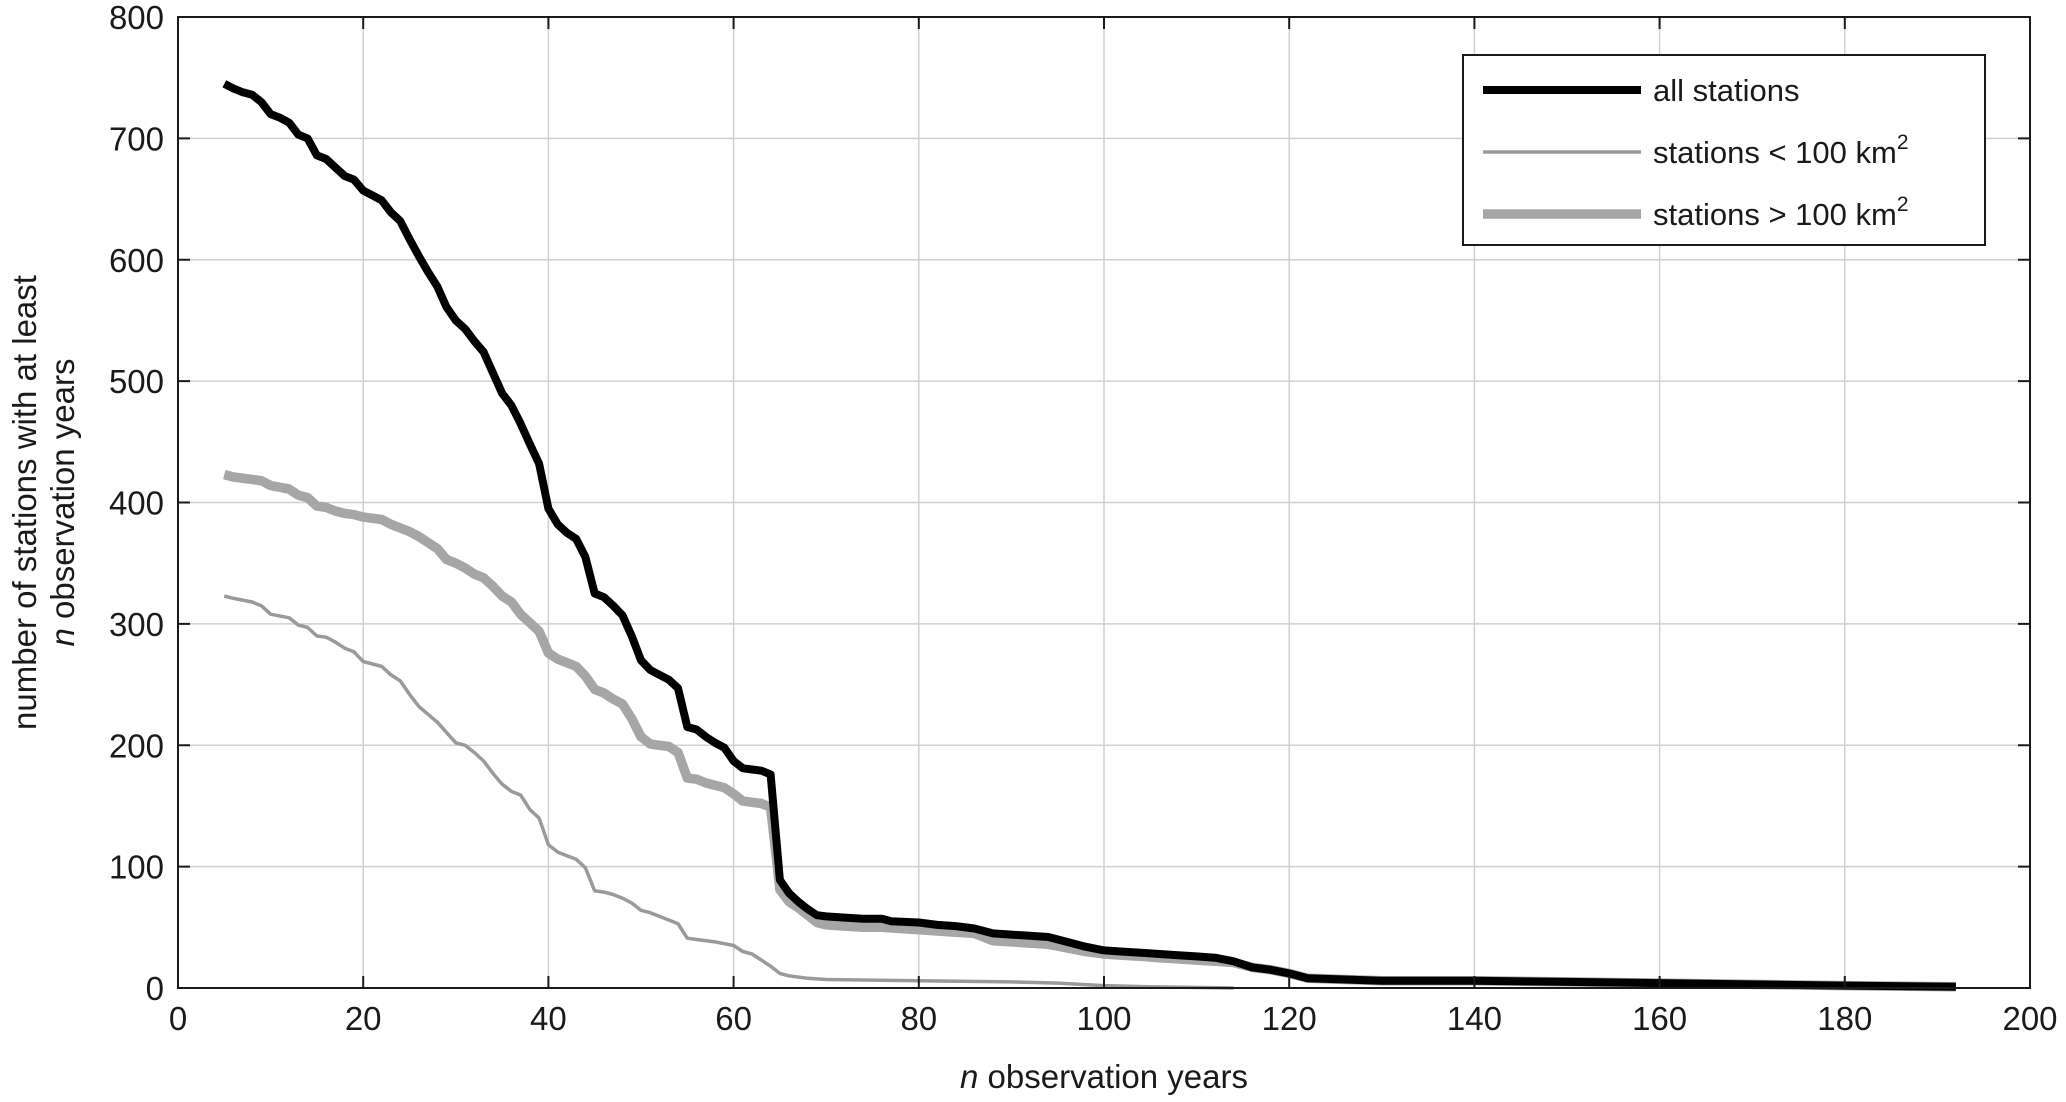  I want to click on legend-label-text: stations > 100 km, so click(1775, 214).